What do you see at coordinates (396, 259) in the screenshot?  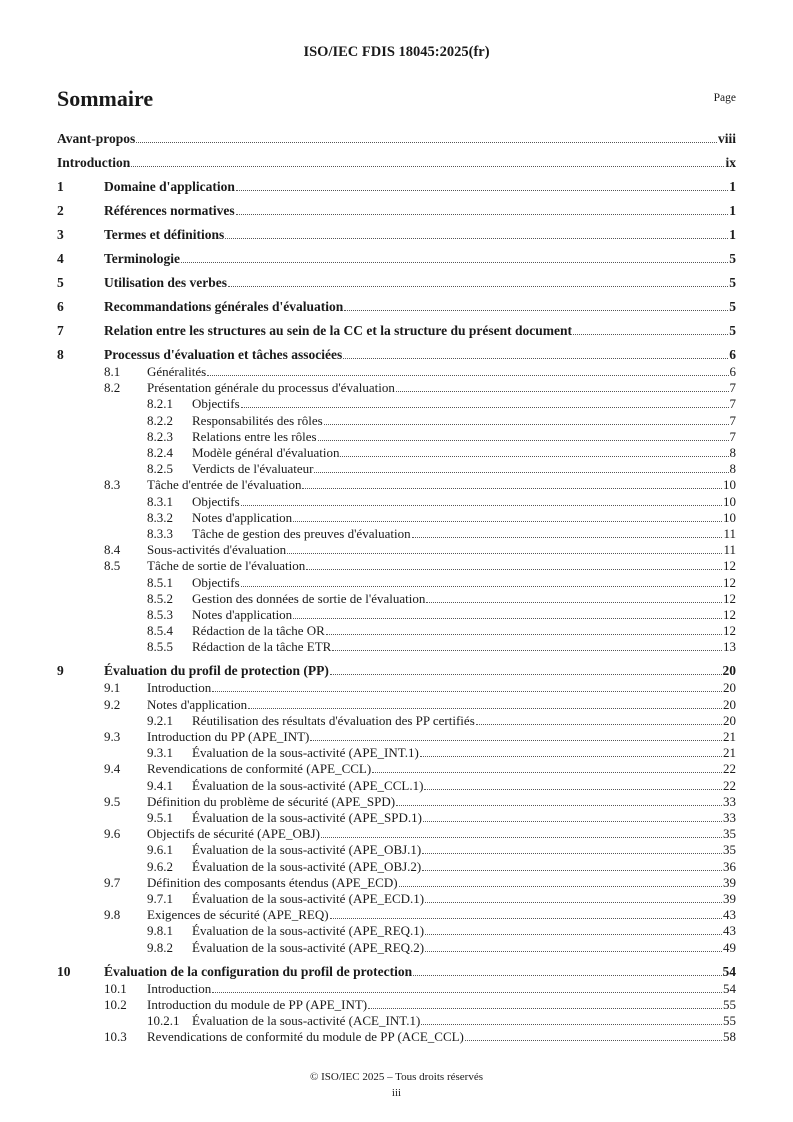 I see `toc-entry: 4 Terminologie 5` at bounding box center [396, 259].